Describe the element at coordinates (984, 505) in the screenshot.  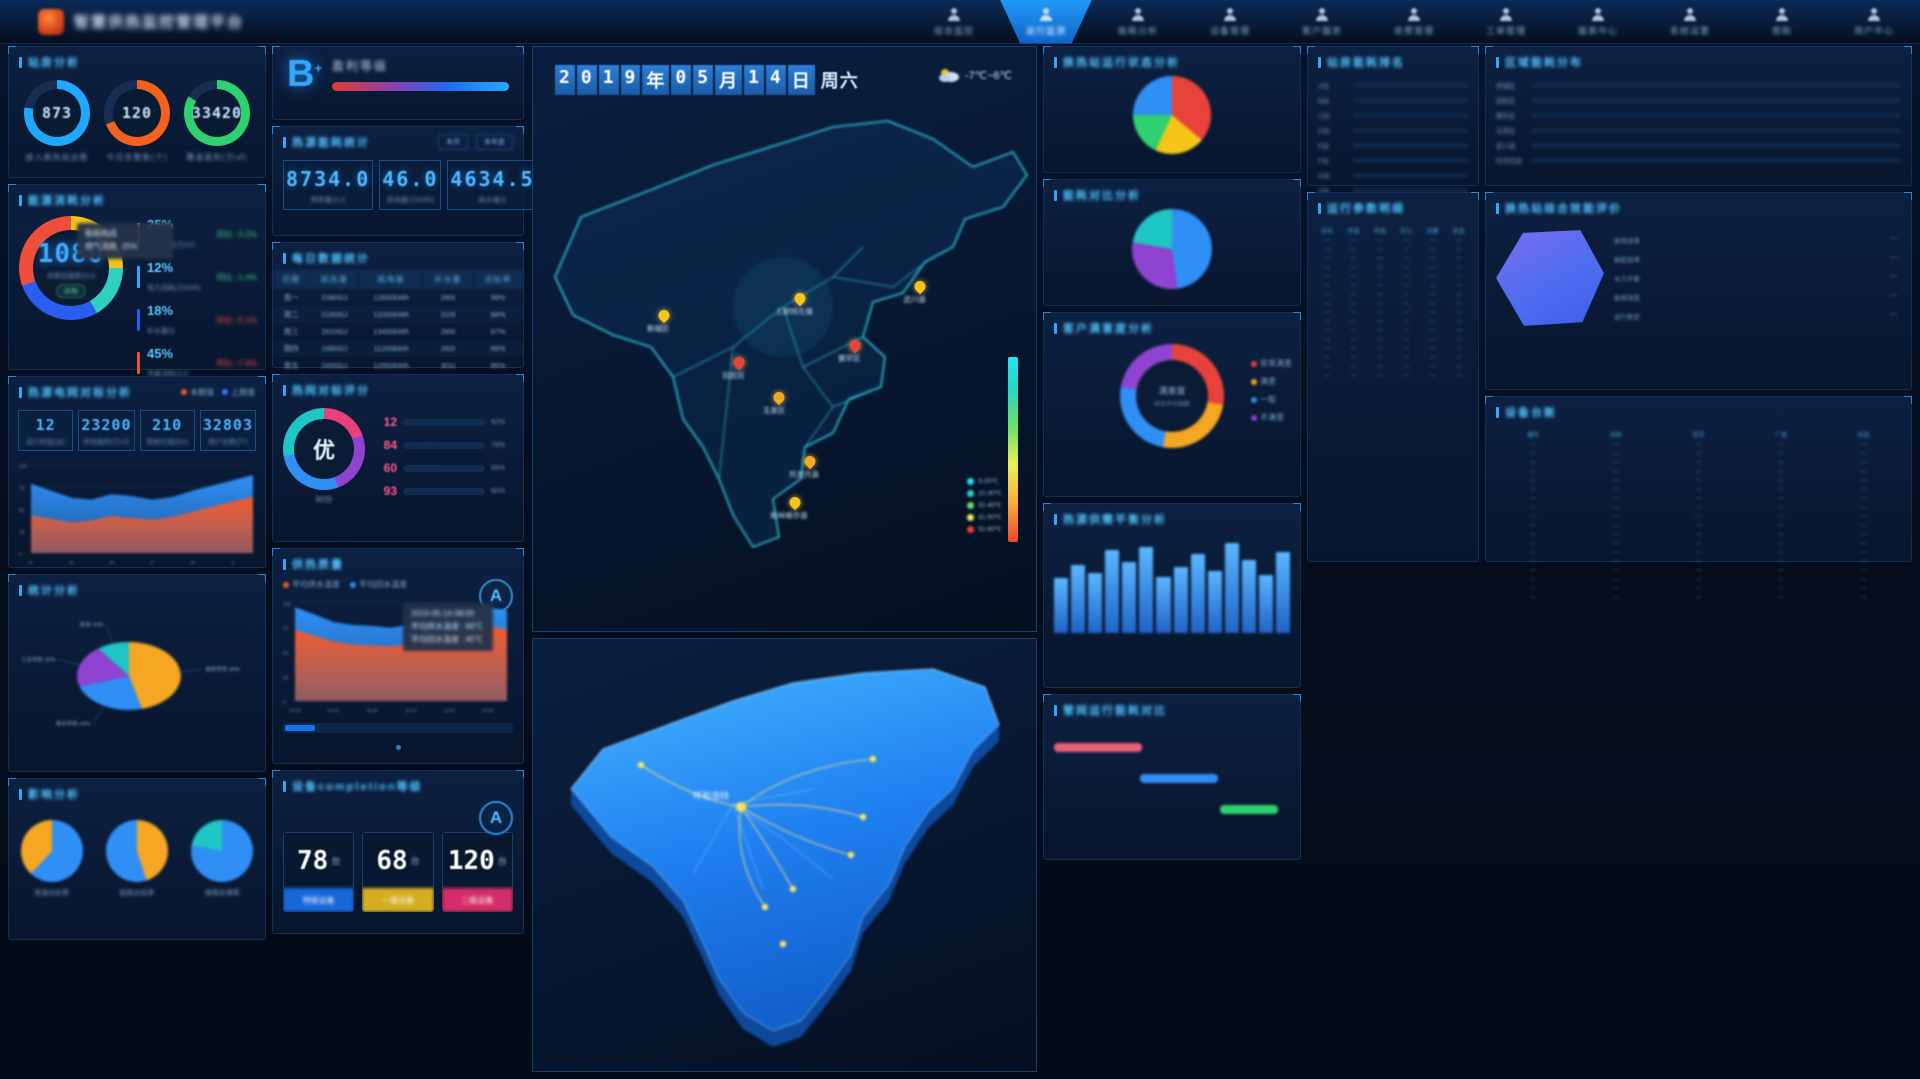
I see `map-legend-item: 31-40℃` at that location.